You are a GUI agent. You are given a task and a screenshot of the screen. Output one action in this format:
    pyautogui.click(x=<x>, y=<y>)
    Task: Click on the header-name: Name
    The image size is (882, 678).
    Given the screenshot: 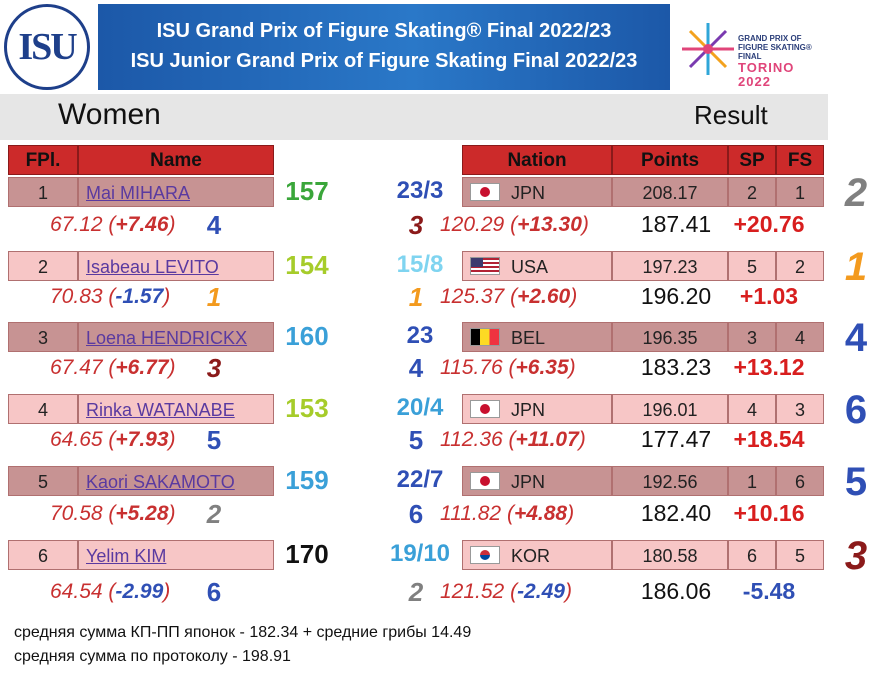 What is the action you would take?
    pyautogui.click(x=176, y=160)
    